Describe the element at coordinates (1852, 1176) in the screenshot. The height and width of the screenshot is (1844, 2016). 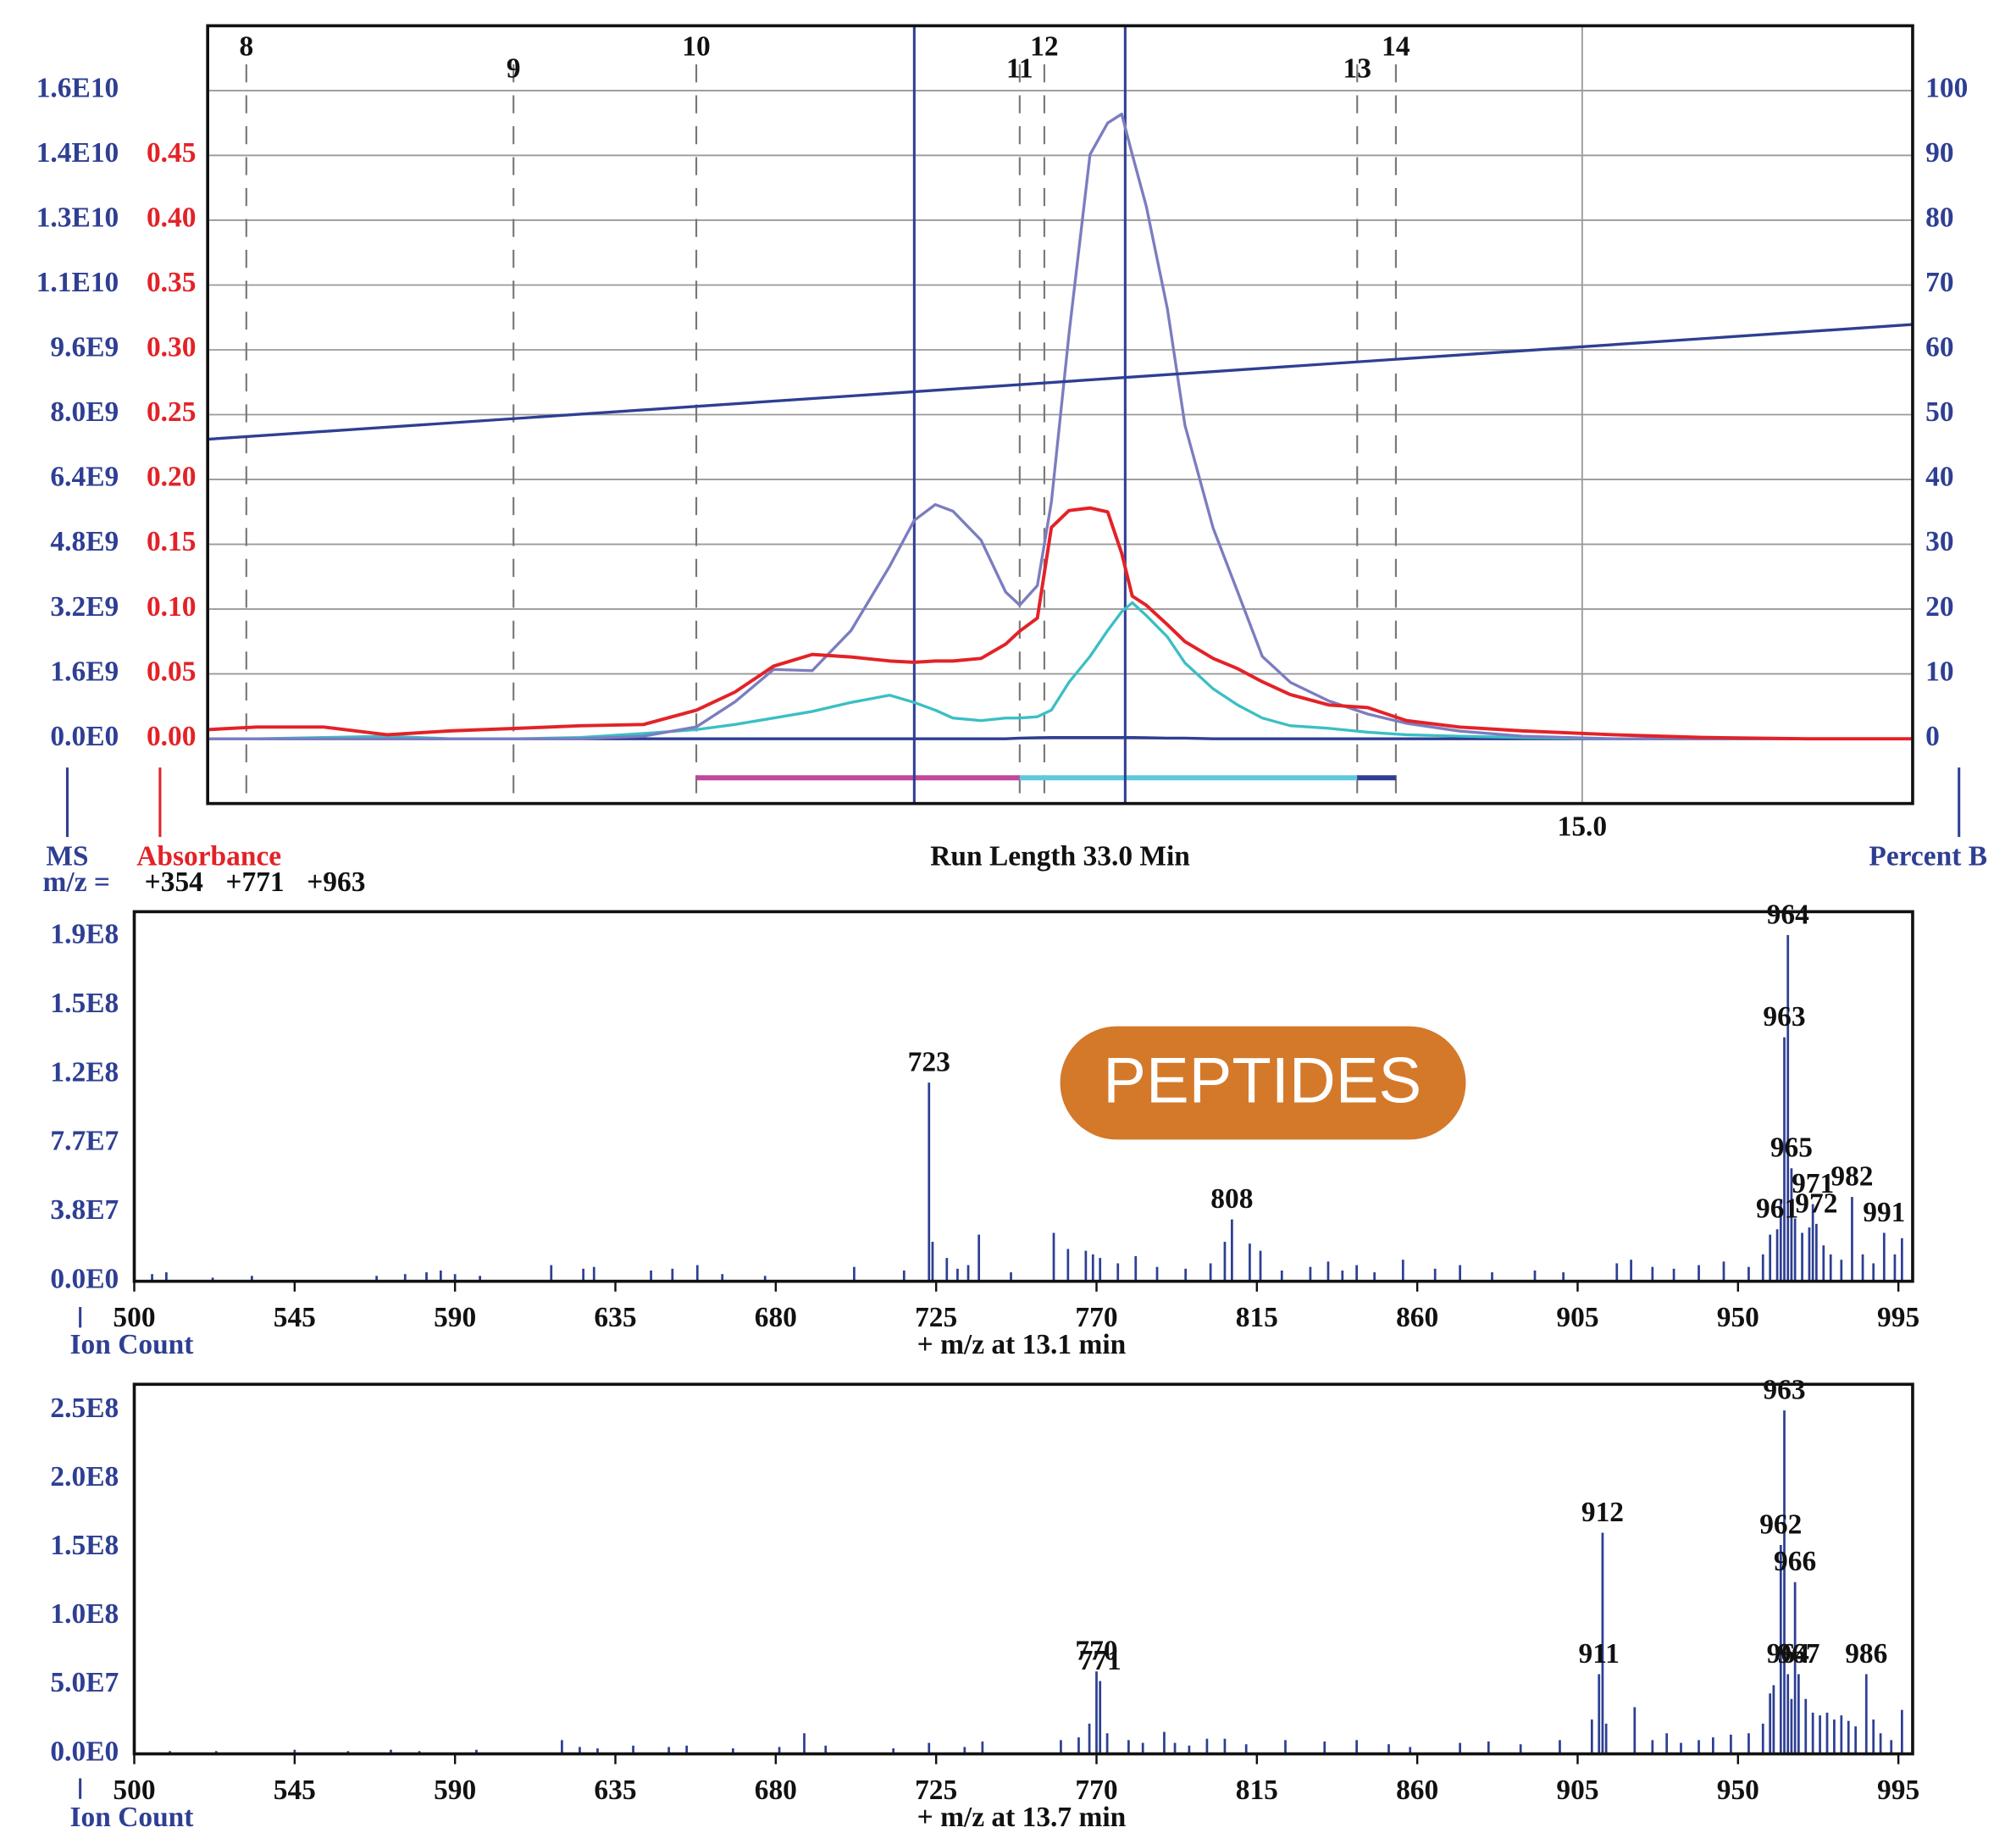
I see `peak-label: 982` at that location.